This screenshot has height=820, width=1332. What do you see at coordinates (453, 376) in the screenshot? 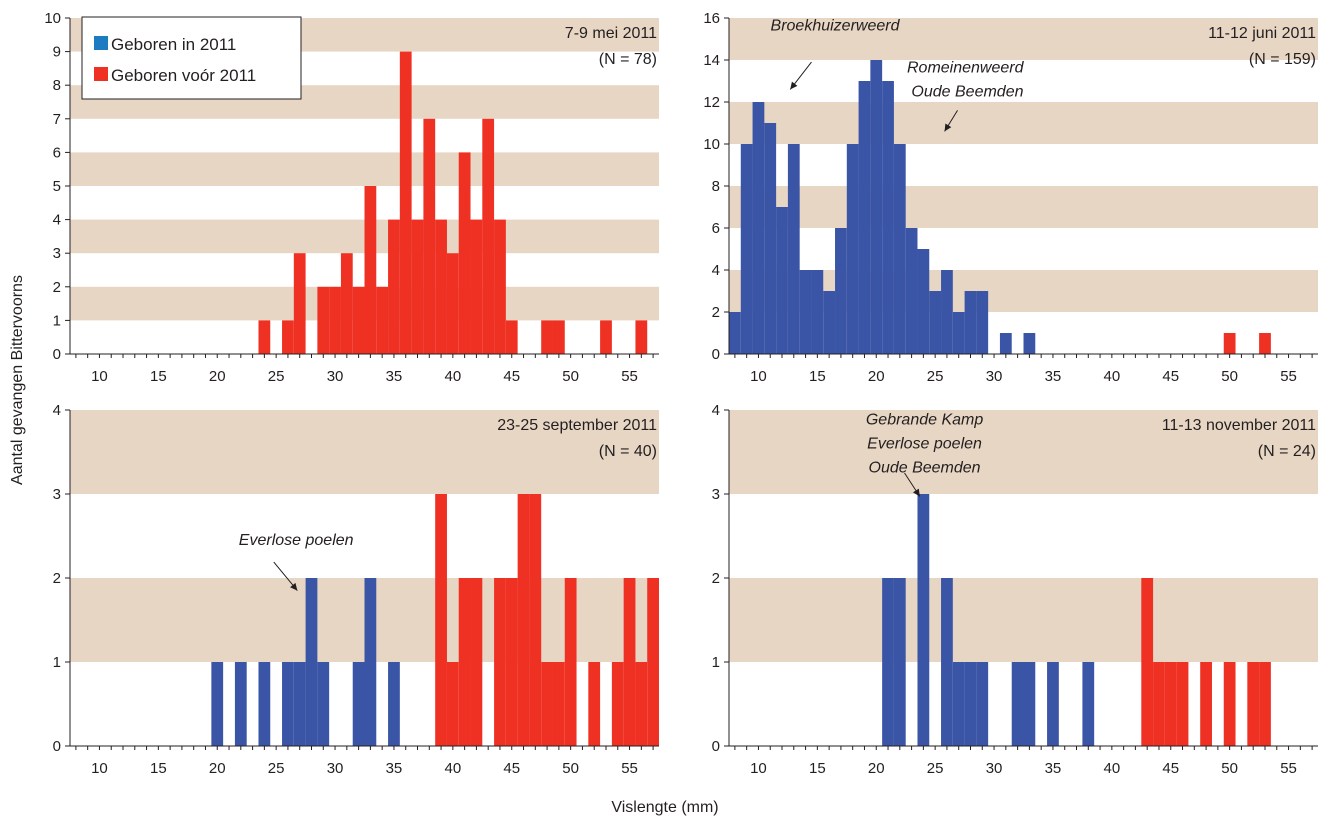
I see `x-tick-label: 40` at bounding box center [453, 376].